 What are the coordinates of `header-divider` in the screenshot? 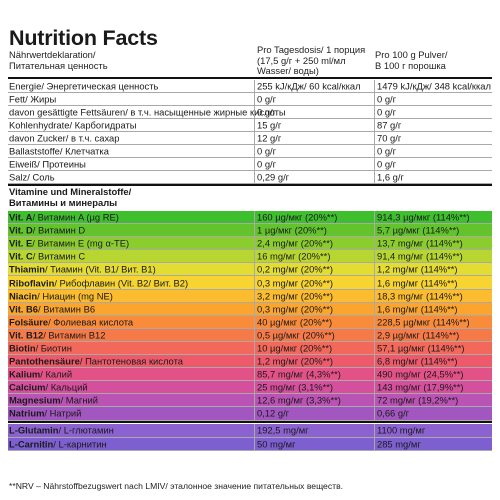 It's located at (250, 78).